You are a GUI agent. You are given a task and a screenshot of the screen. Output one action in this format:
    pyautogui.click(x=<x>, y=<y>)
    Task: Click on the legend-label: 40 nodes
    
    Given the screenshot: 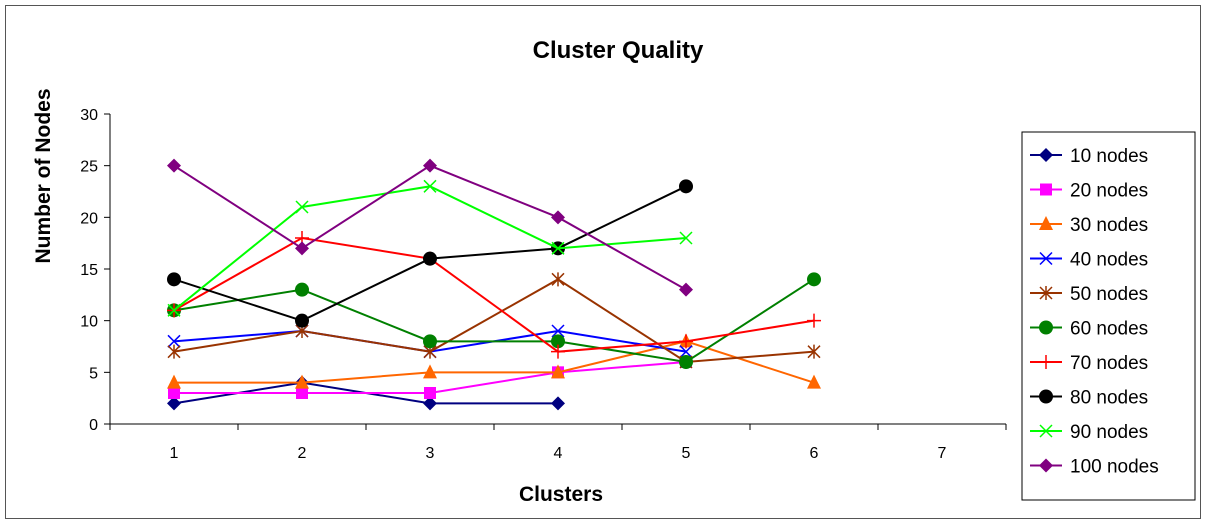 What is the action you would take?
    pyautogui.click(x=1109, y=260)
    